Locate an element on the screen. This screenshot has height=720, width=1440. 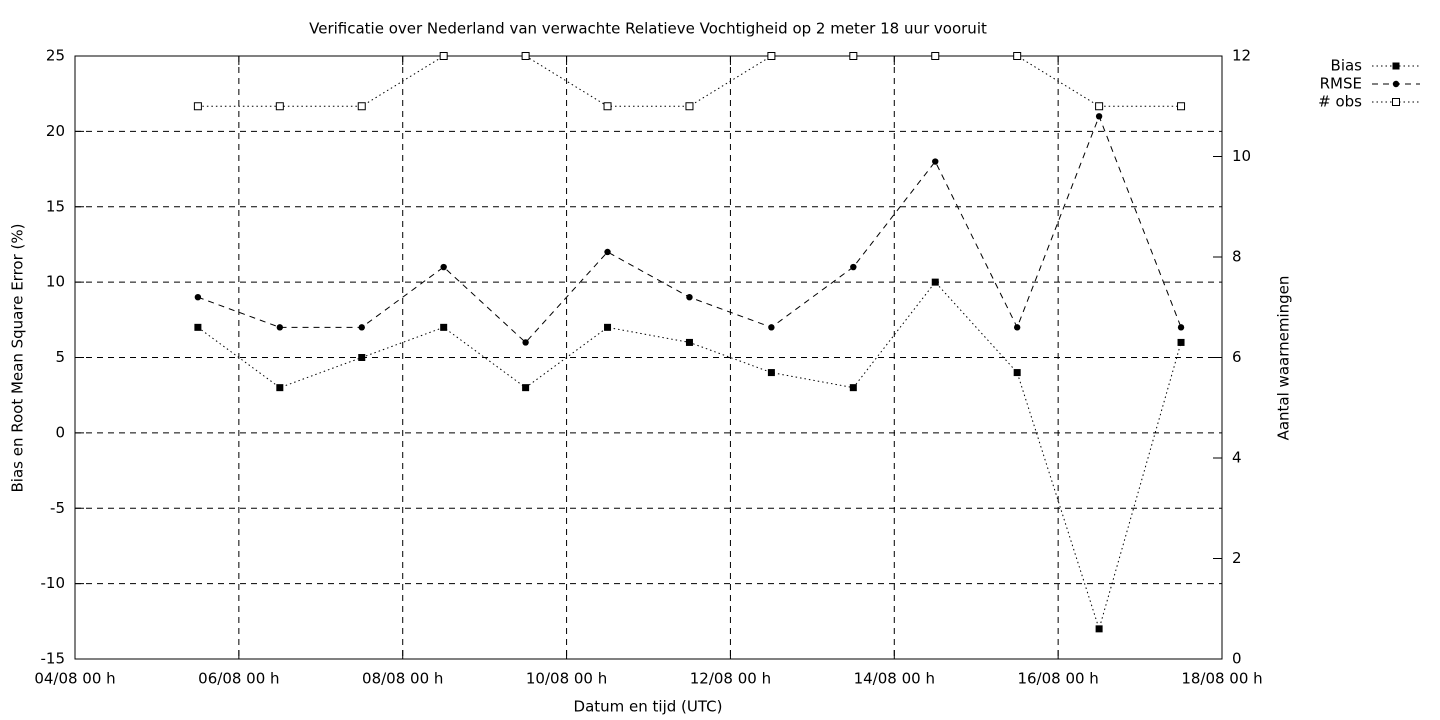
x-tick-label: 04/08 00 h is located at coordinates (74, 679).